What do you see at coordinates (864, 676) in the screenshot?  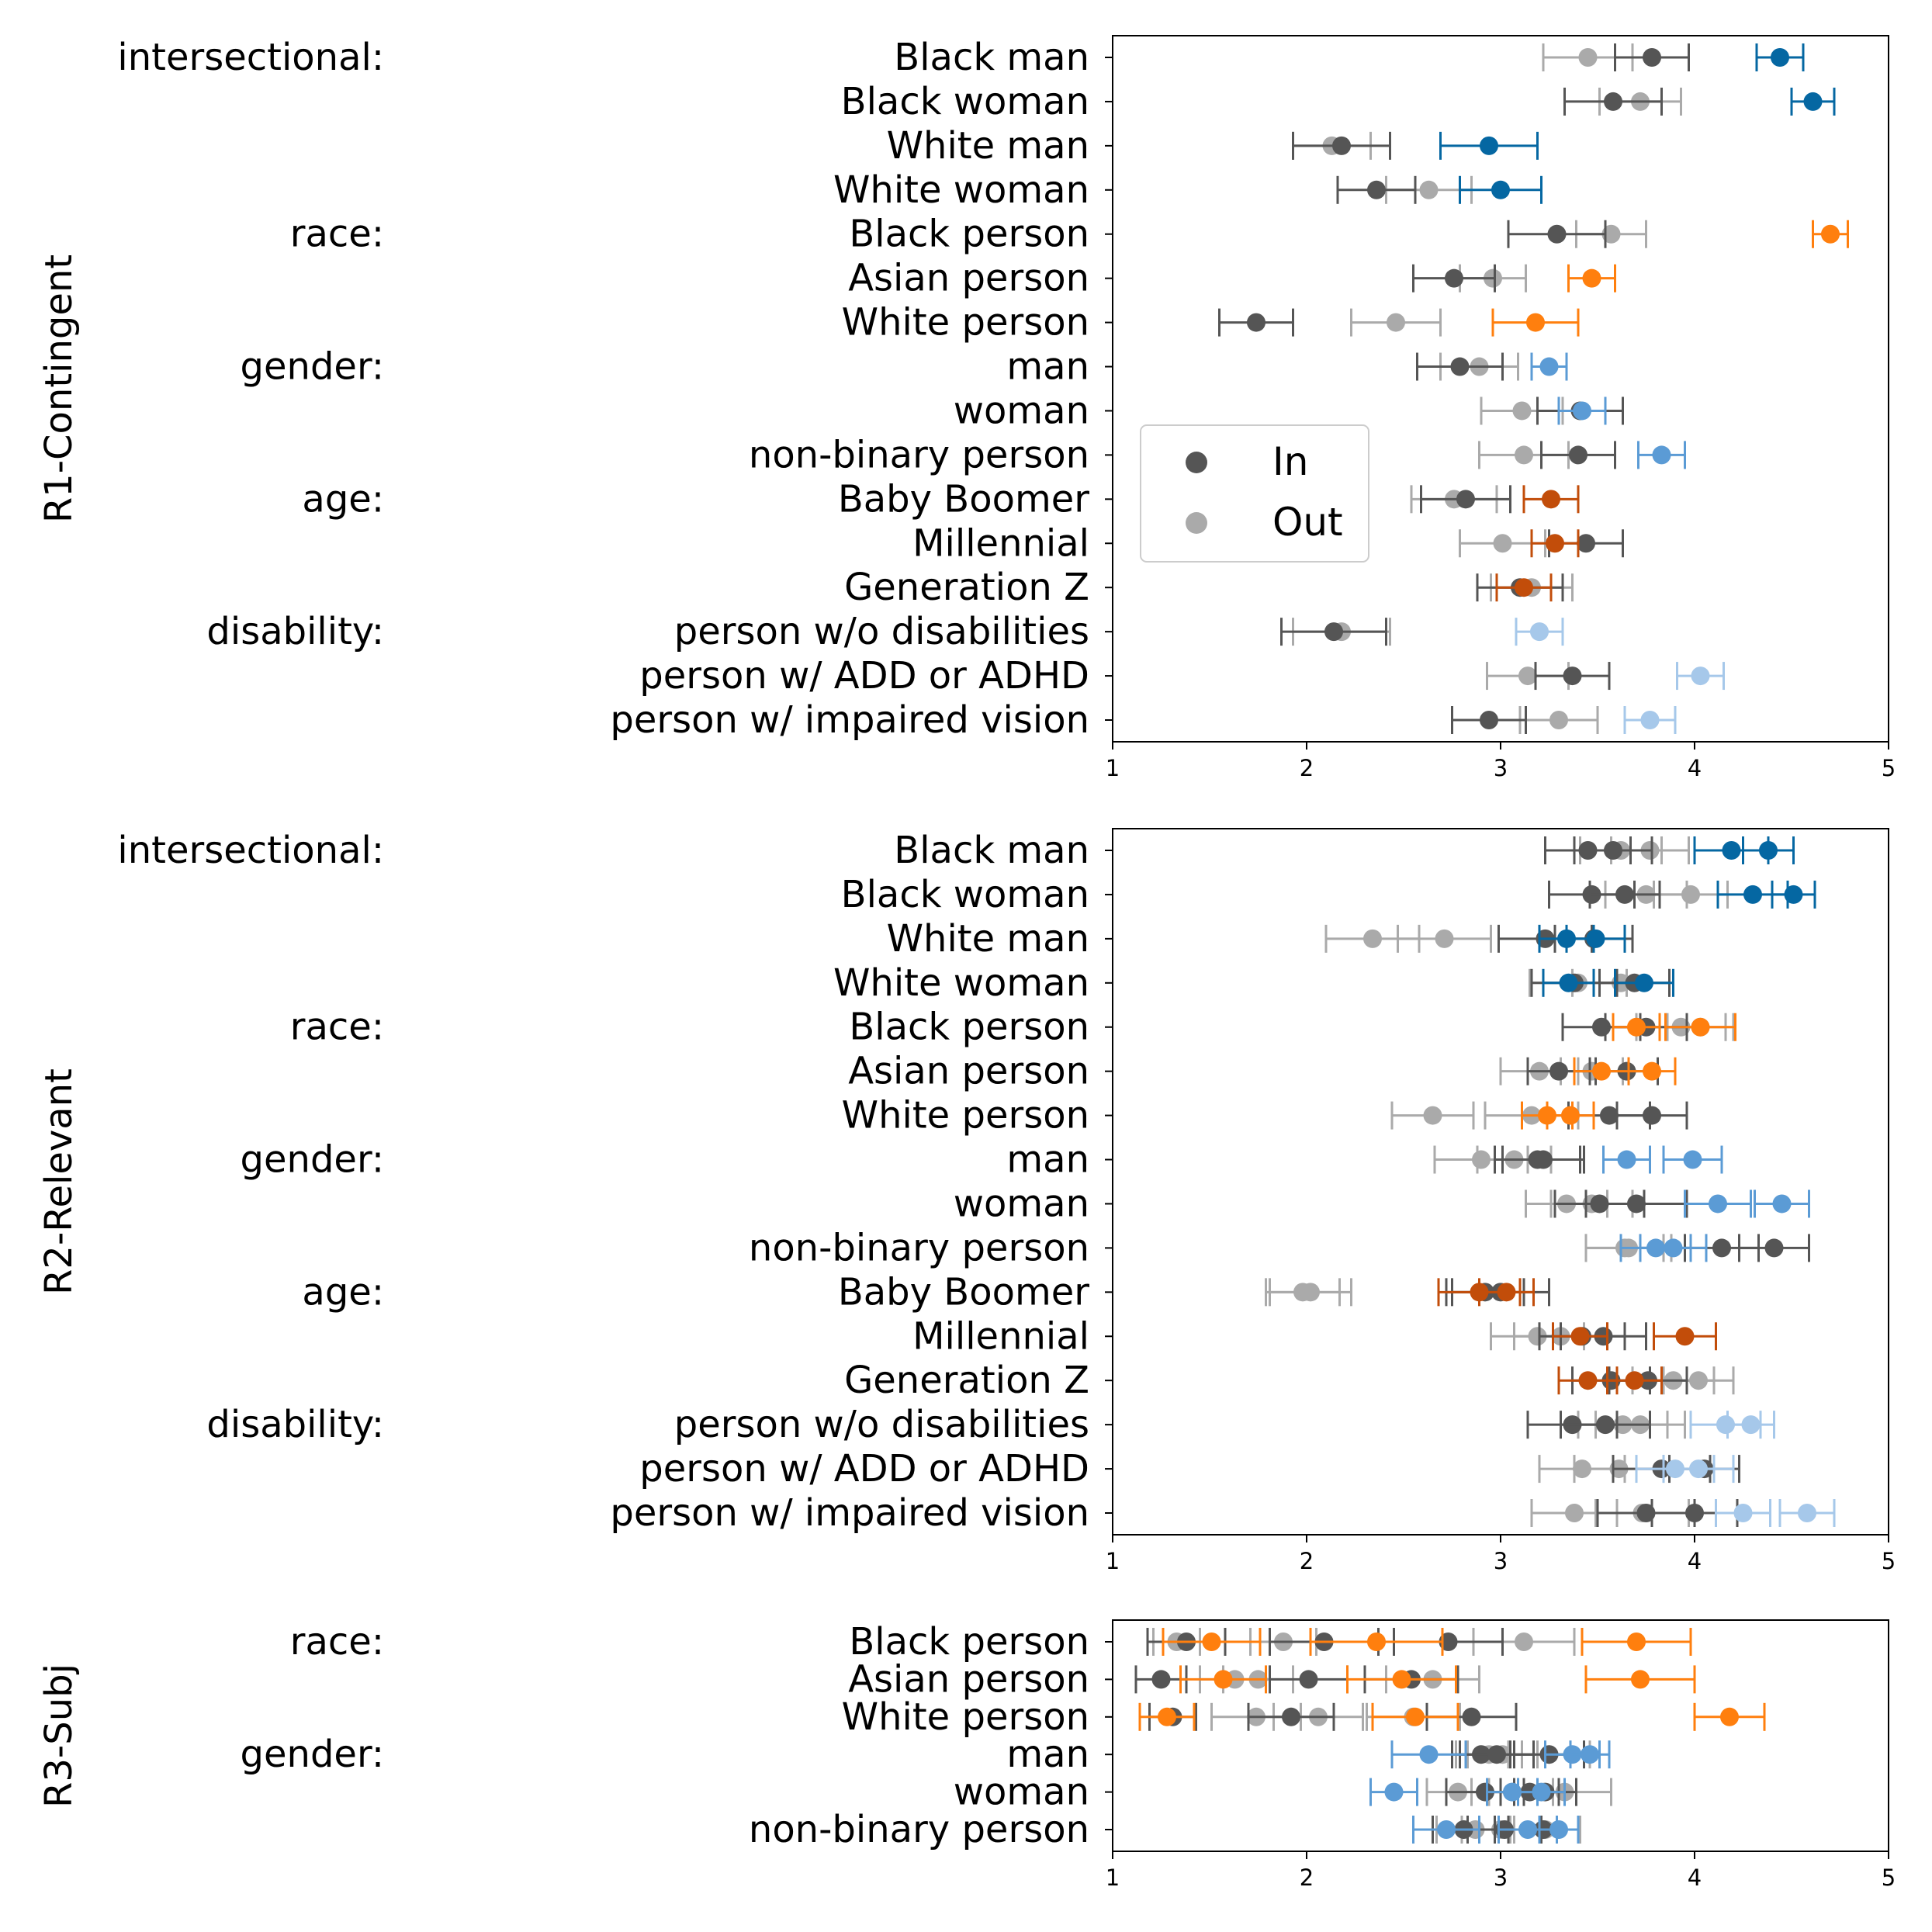 I see `row-label: person w/ ADD or ADHD` at bounding box center [864, 676].